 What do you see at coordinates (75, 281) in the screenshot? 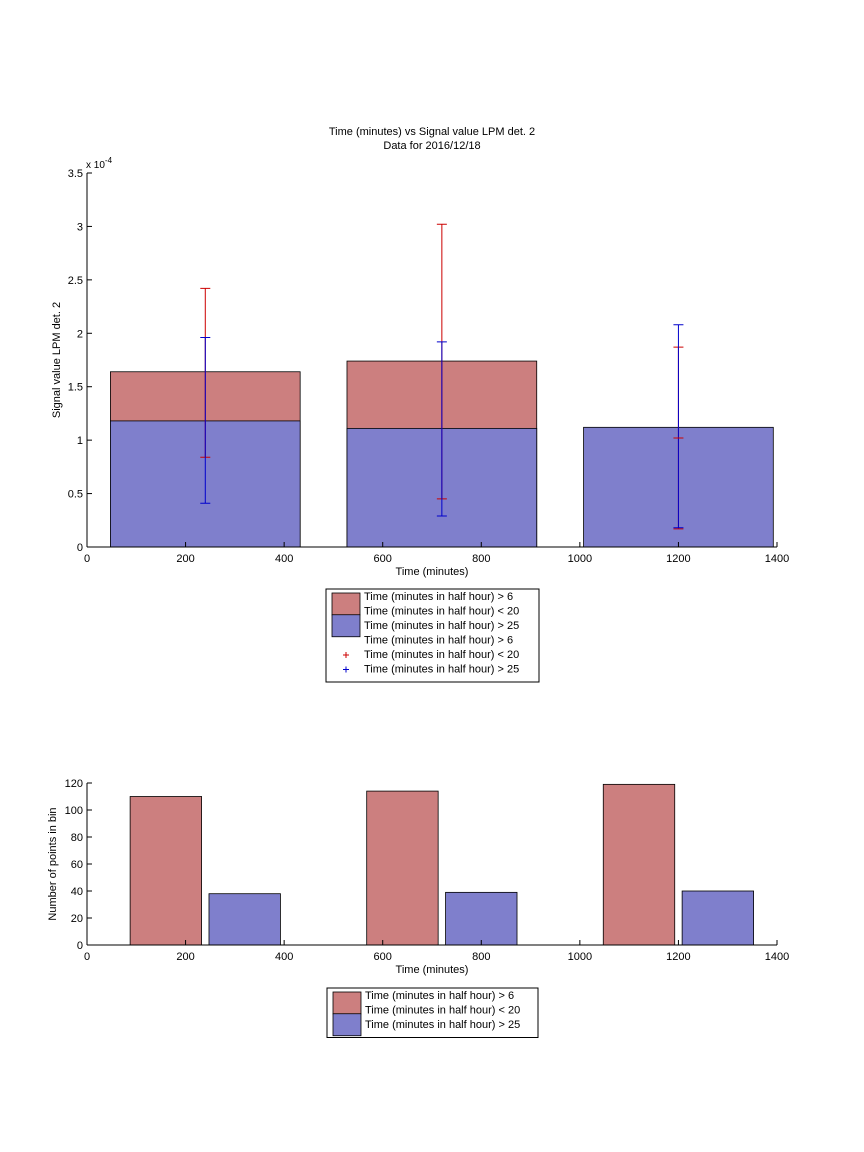
I see `y-tick-label: 2.5` at bounding box center [75, 281].